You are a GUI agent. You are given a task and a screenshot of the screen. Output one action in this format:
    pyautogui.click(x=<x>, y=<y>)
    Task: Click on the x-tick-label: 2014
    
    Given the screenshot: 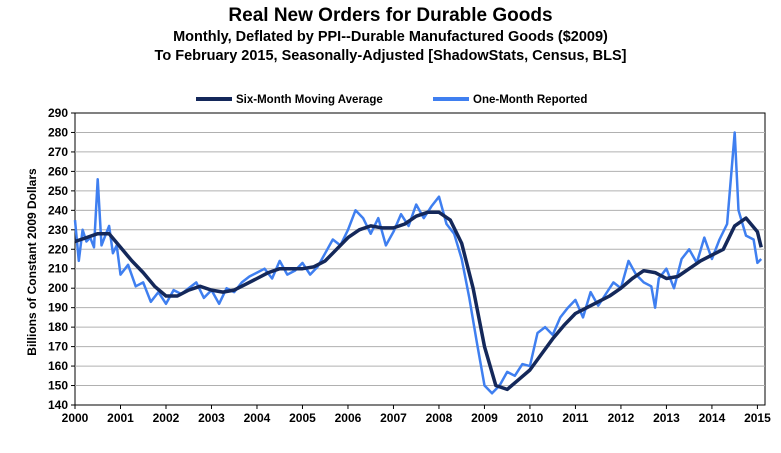 What is the action you would take?
    pyautogui.click(x=712, y=418)
    